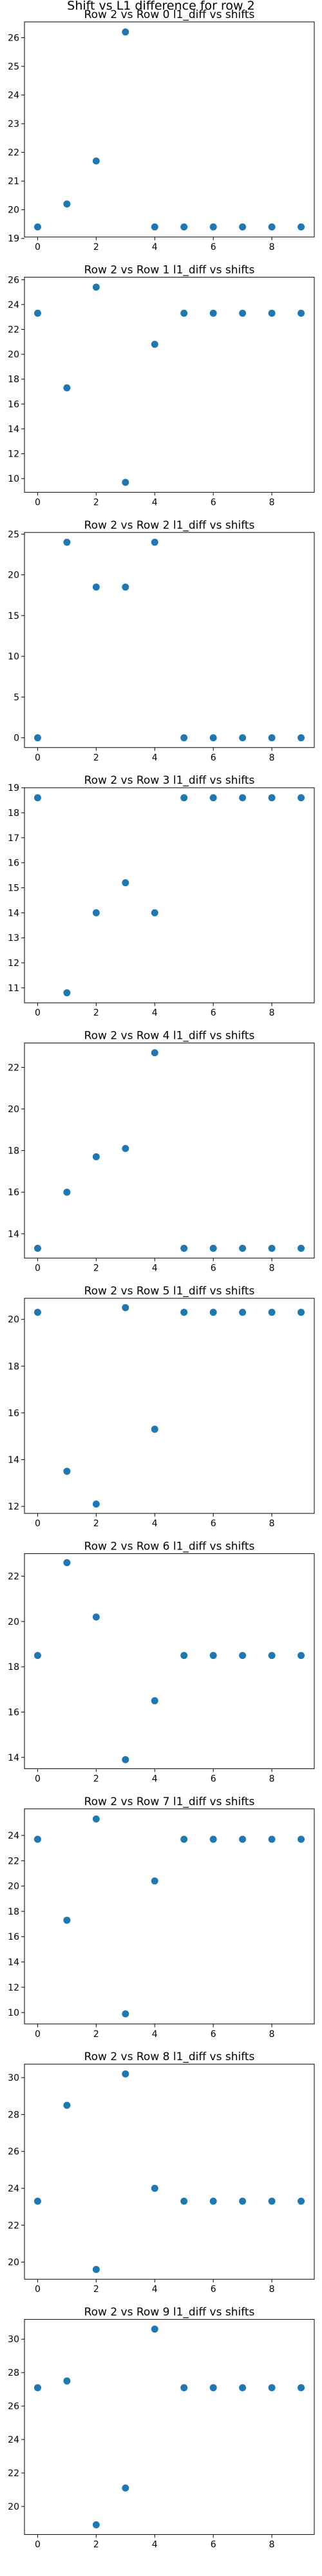 The height and width of the screenshot is (2576, 322). What do you see at coordinates (13, 1461) in the screenshot?
I see `y-tick-label: 14` at bounding box center [13, 1461].